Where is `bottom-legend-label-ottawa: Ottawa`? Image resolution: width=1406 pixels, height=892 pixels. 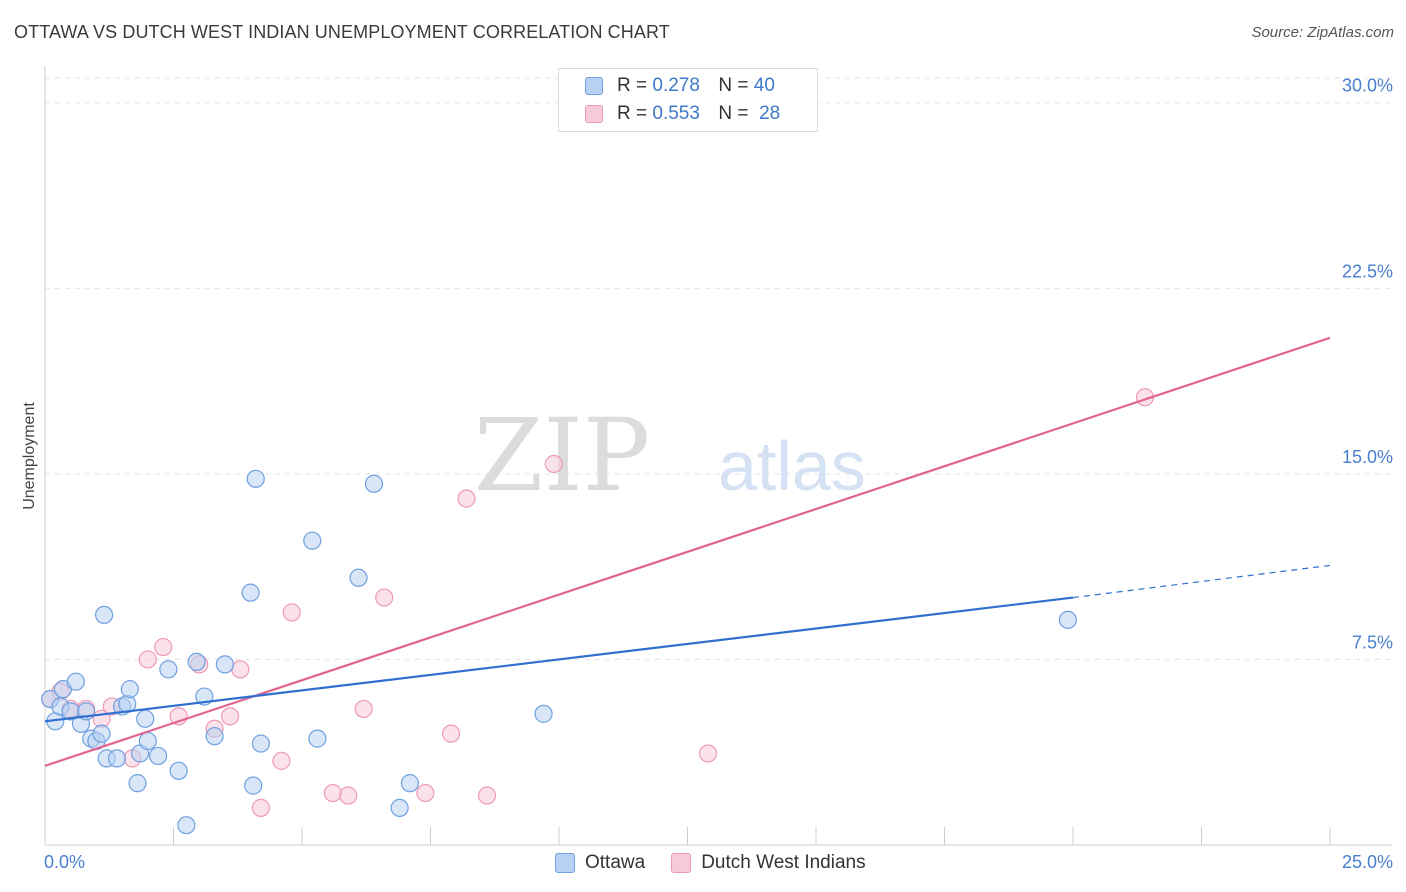
bottom-legend-label-ottawa: Ottawa is located at coordinates (615, 862).